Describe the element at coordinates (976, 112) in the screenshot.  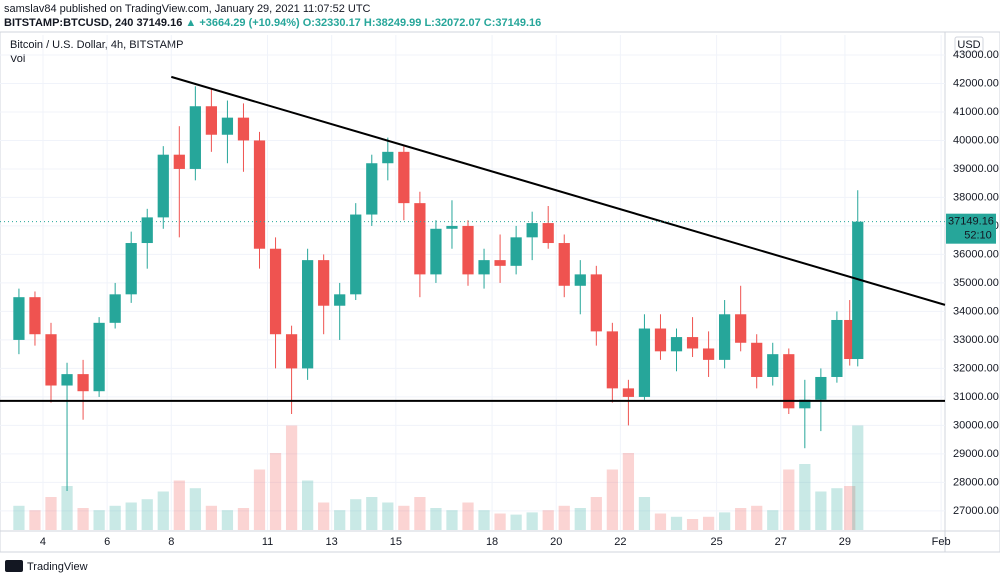
I see `y-tick-label: 41000.00` at that location.